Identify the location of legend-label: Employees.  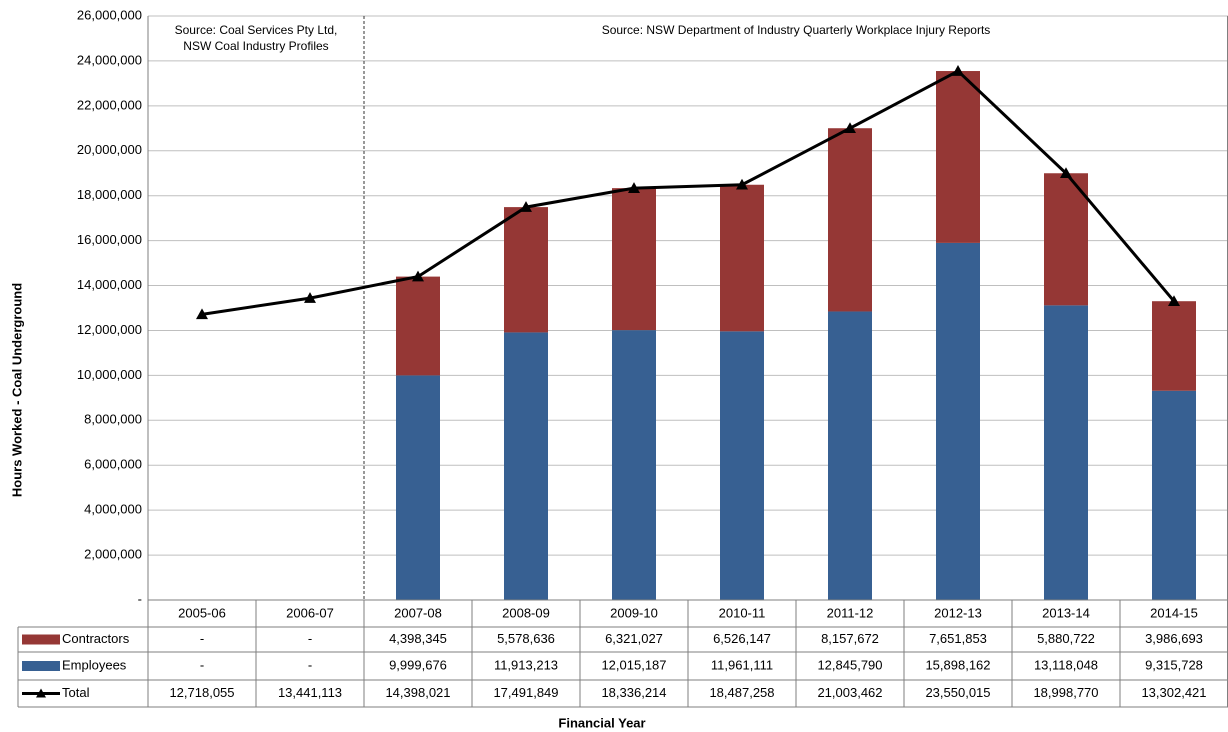
(94, 664).